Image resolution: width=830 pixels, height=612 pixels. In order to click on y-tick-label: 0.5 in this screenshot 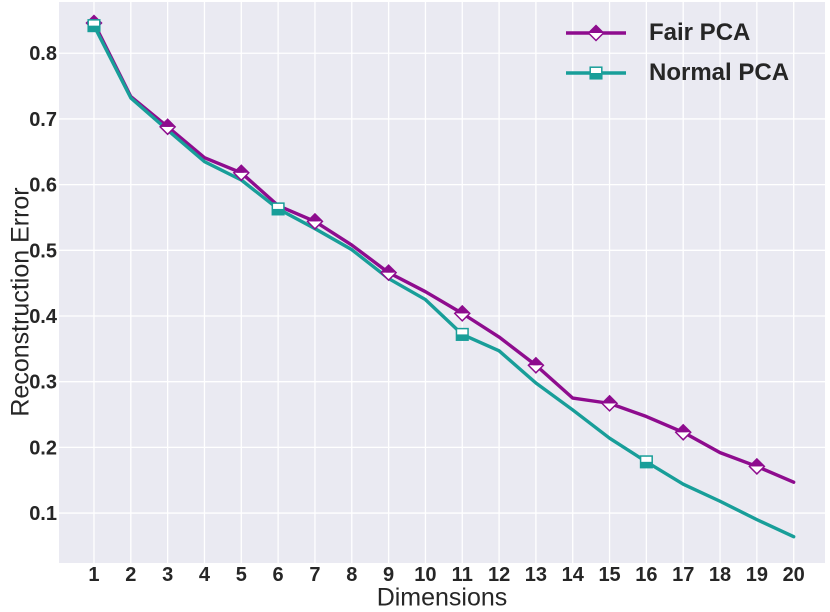, I will do `click(43, 251)`.